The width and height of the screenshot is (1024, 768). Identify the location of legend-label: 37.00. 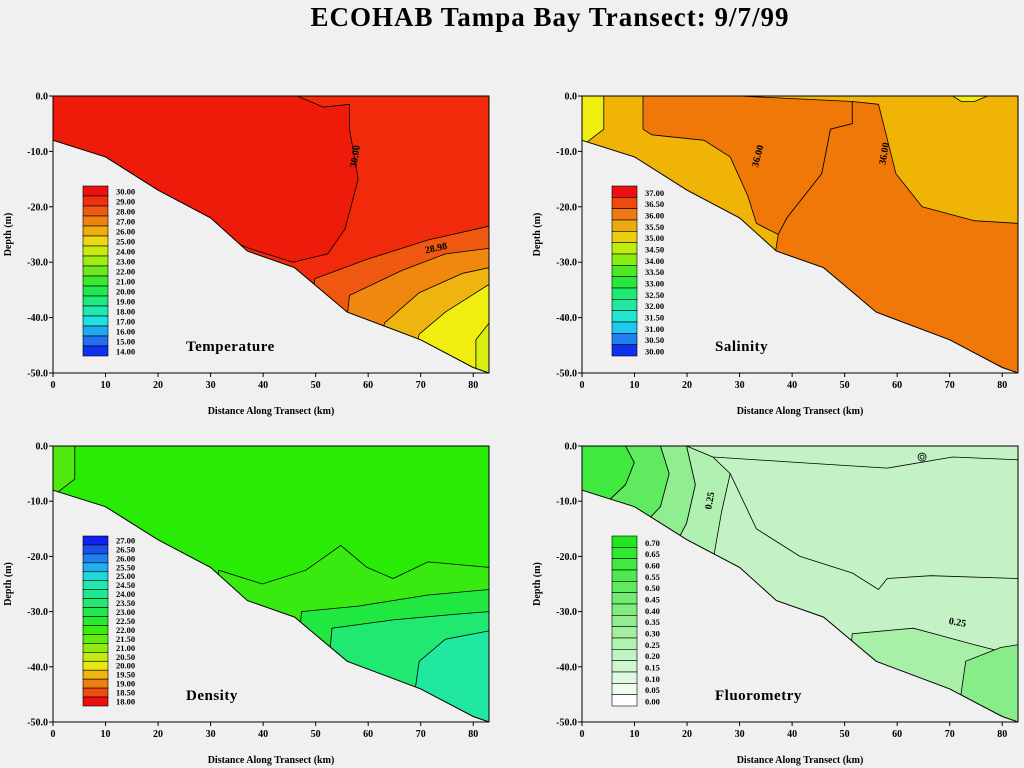
(654, 193).